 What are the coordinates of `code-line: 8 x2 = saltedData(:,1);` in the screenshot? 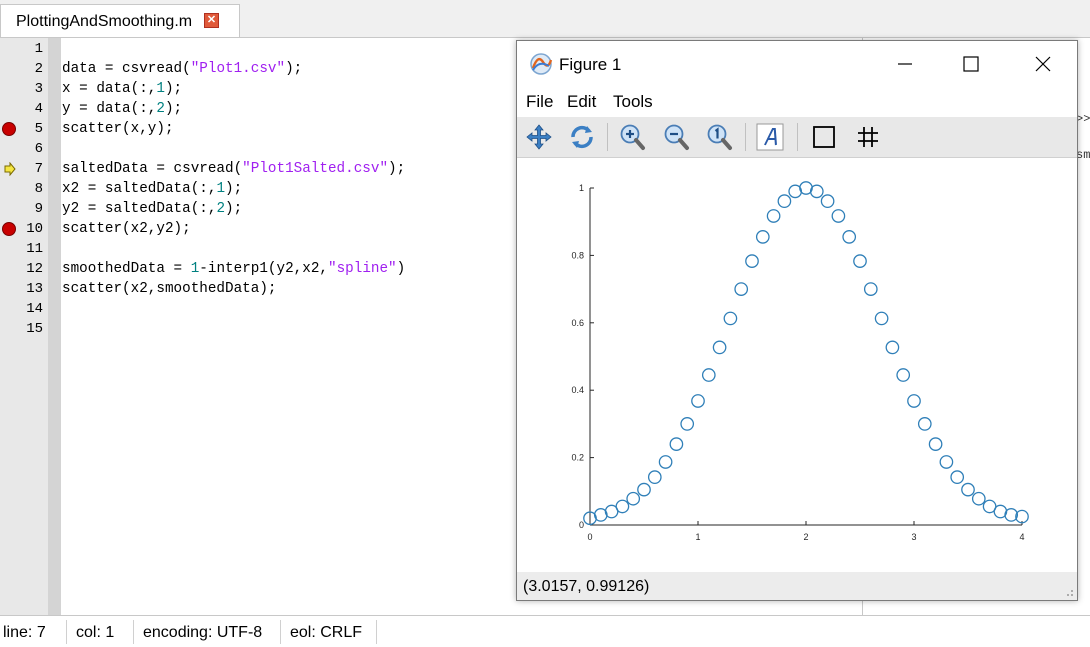 It's located at (430, 189).